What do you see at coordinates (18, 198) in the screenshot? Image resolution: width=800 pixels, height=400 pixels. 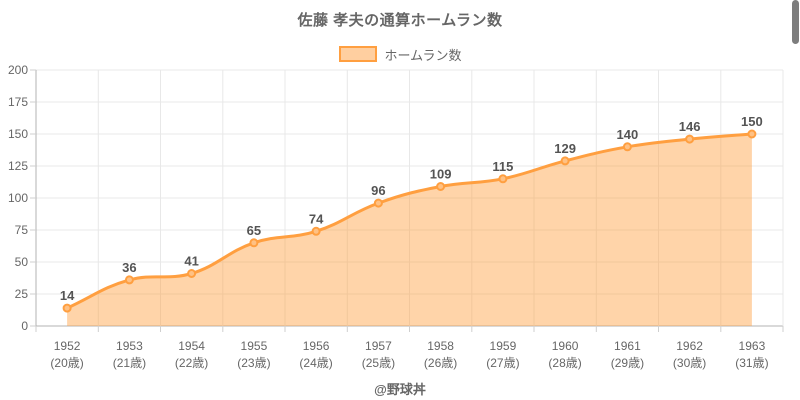 I see `y-tick-label: 100` at bounding box center [18, 198].